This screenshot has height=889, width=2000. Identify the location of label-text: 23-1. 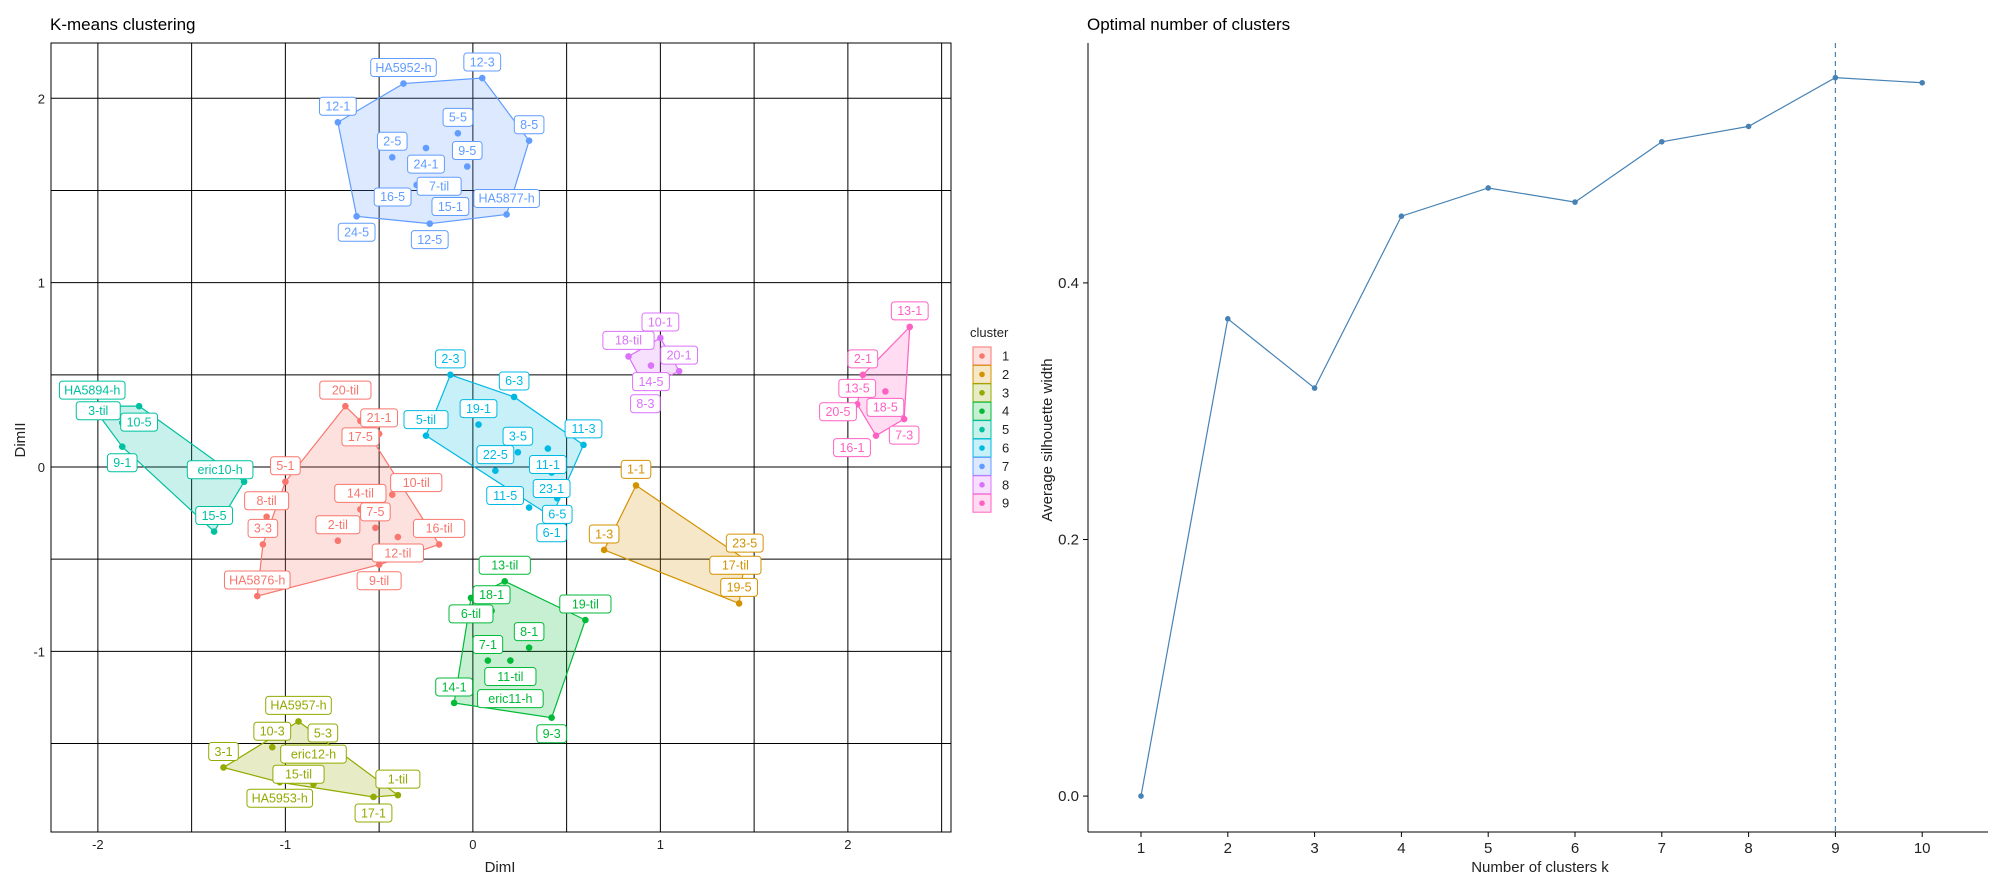
(551, 489).